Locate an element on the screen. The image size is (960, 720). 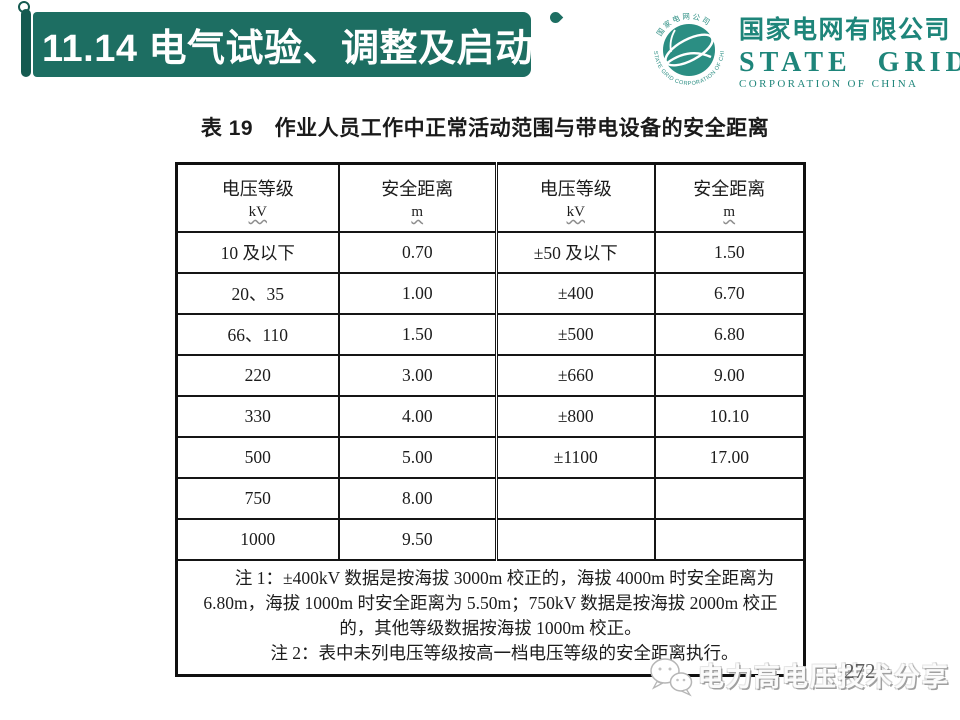
table-cell: ±500 is located at coordinates (575, 334).